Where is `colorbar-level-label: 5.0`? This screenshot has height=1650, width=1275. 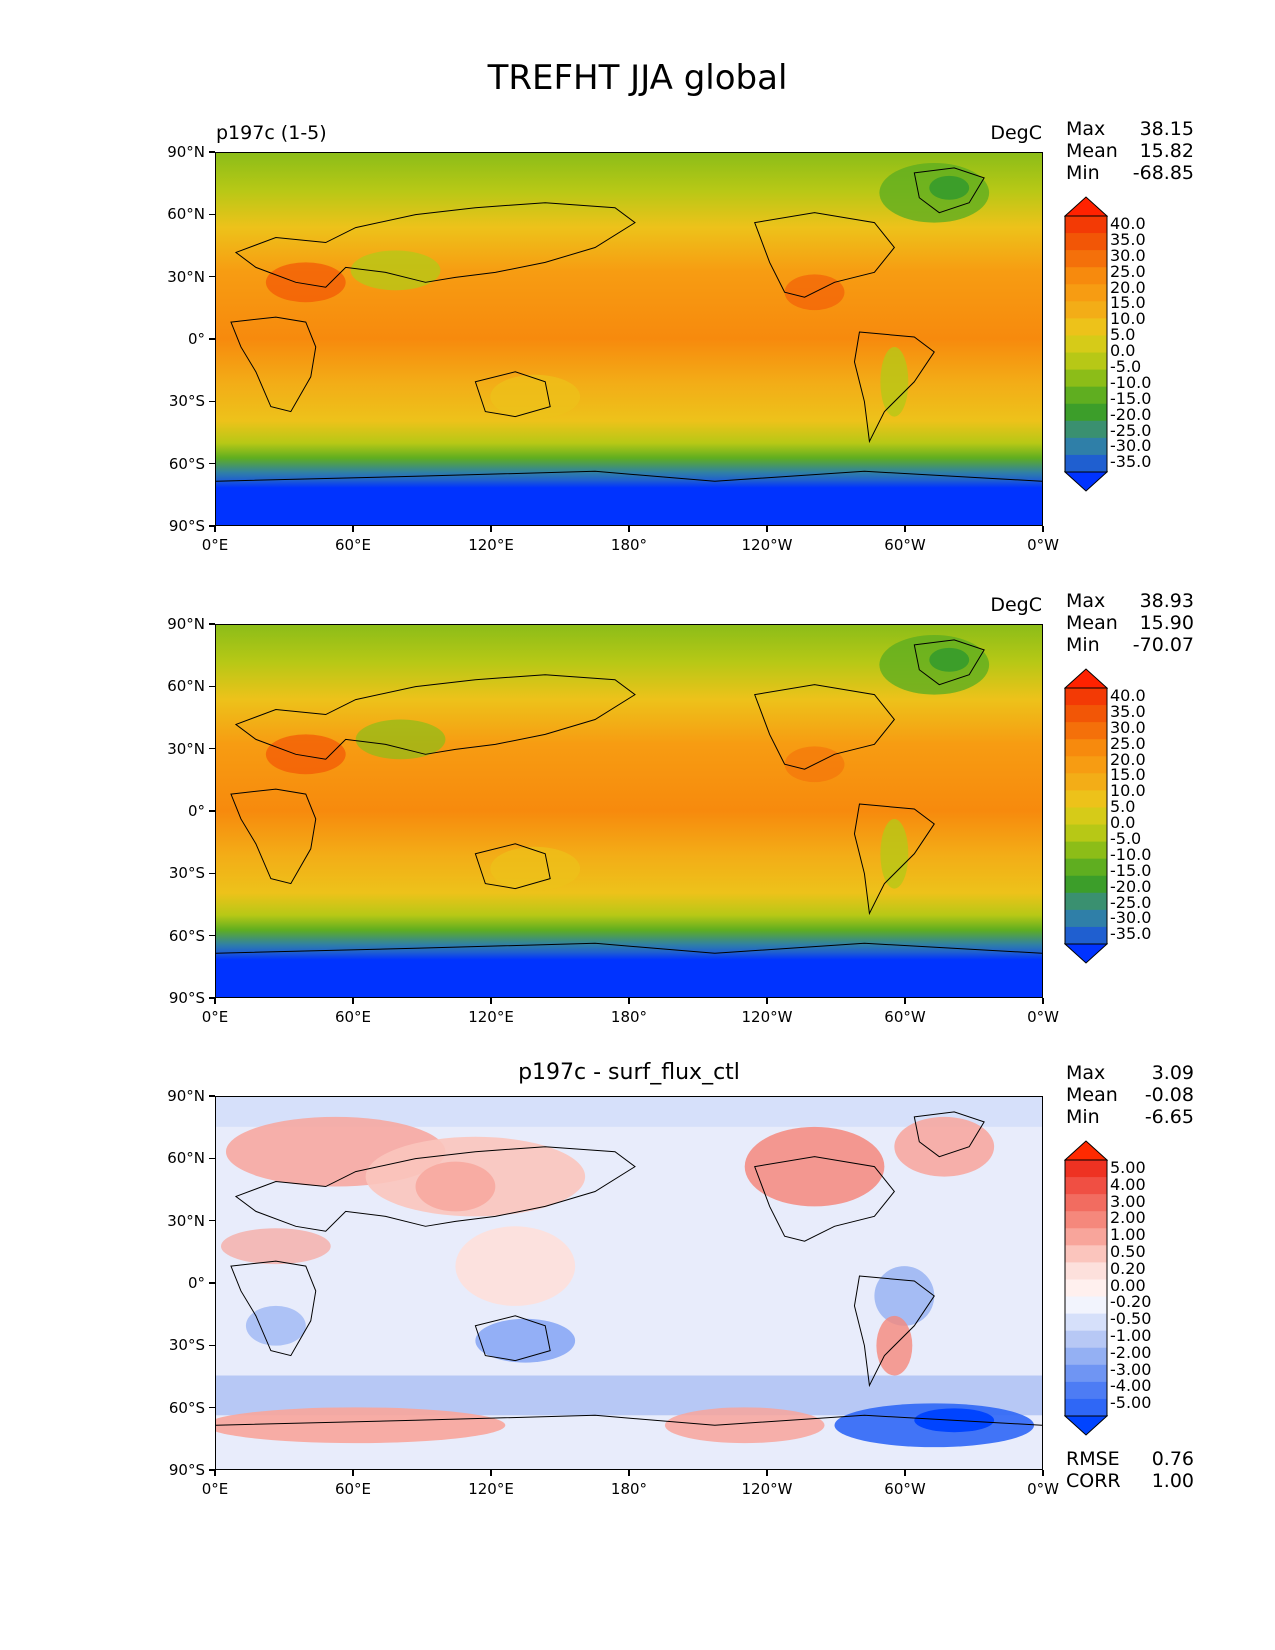 colorbar-level-label: 5.0 is located at coordinates (1123, 335).